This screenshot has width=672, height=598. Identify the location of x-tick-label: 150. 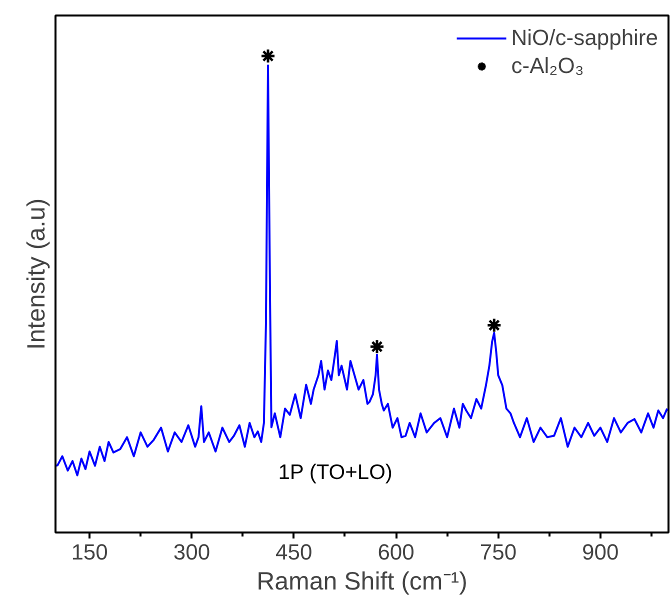
(89, 552).